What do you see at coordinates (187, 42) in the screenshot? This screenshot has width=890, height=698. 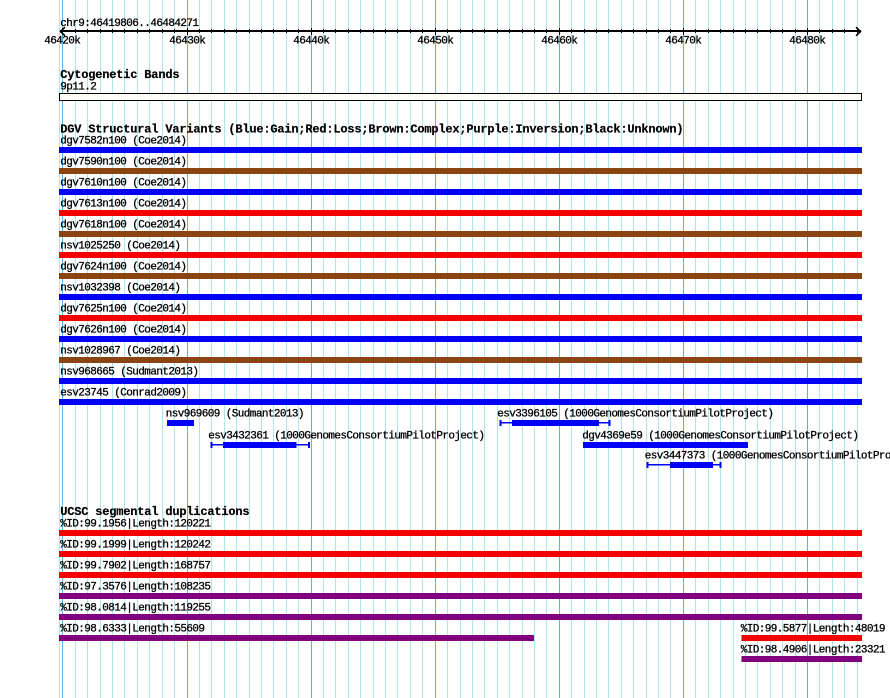 I see `svg-text: 46430k` at bounding box center [187, 42].